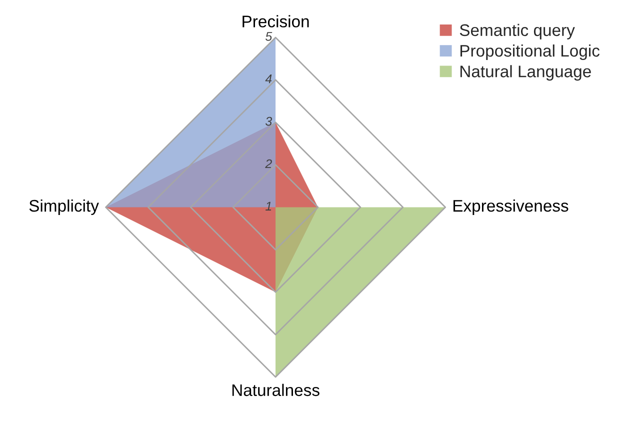  What do you see at coordinates (510, 207) in the screenshot?
I see `spoke-label: Expressiveness` at bounding box center [510, 207].